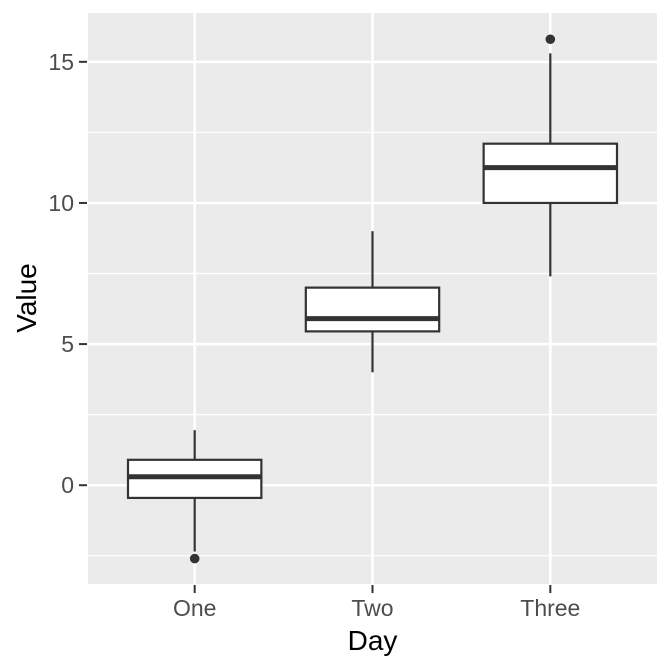  I want to click on y-axis-title: Value, so click(26, 298).